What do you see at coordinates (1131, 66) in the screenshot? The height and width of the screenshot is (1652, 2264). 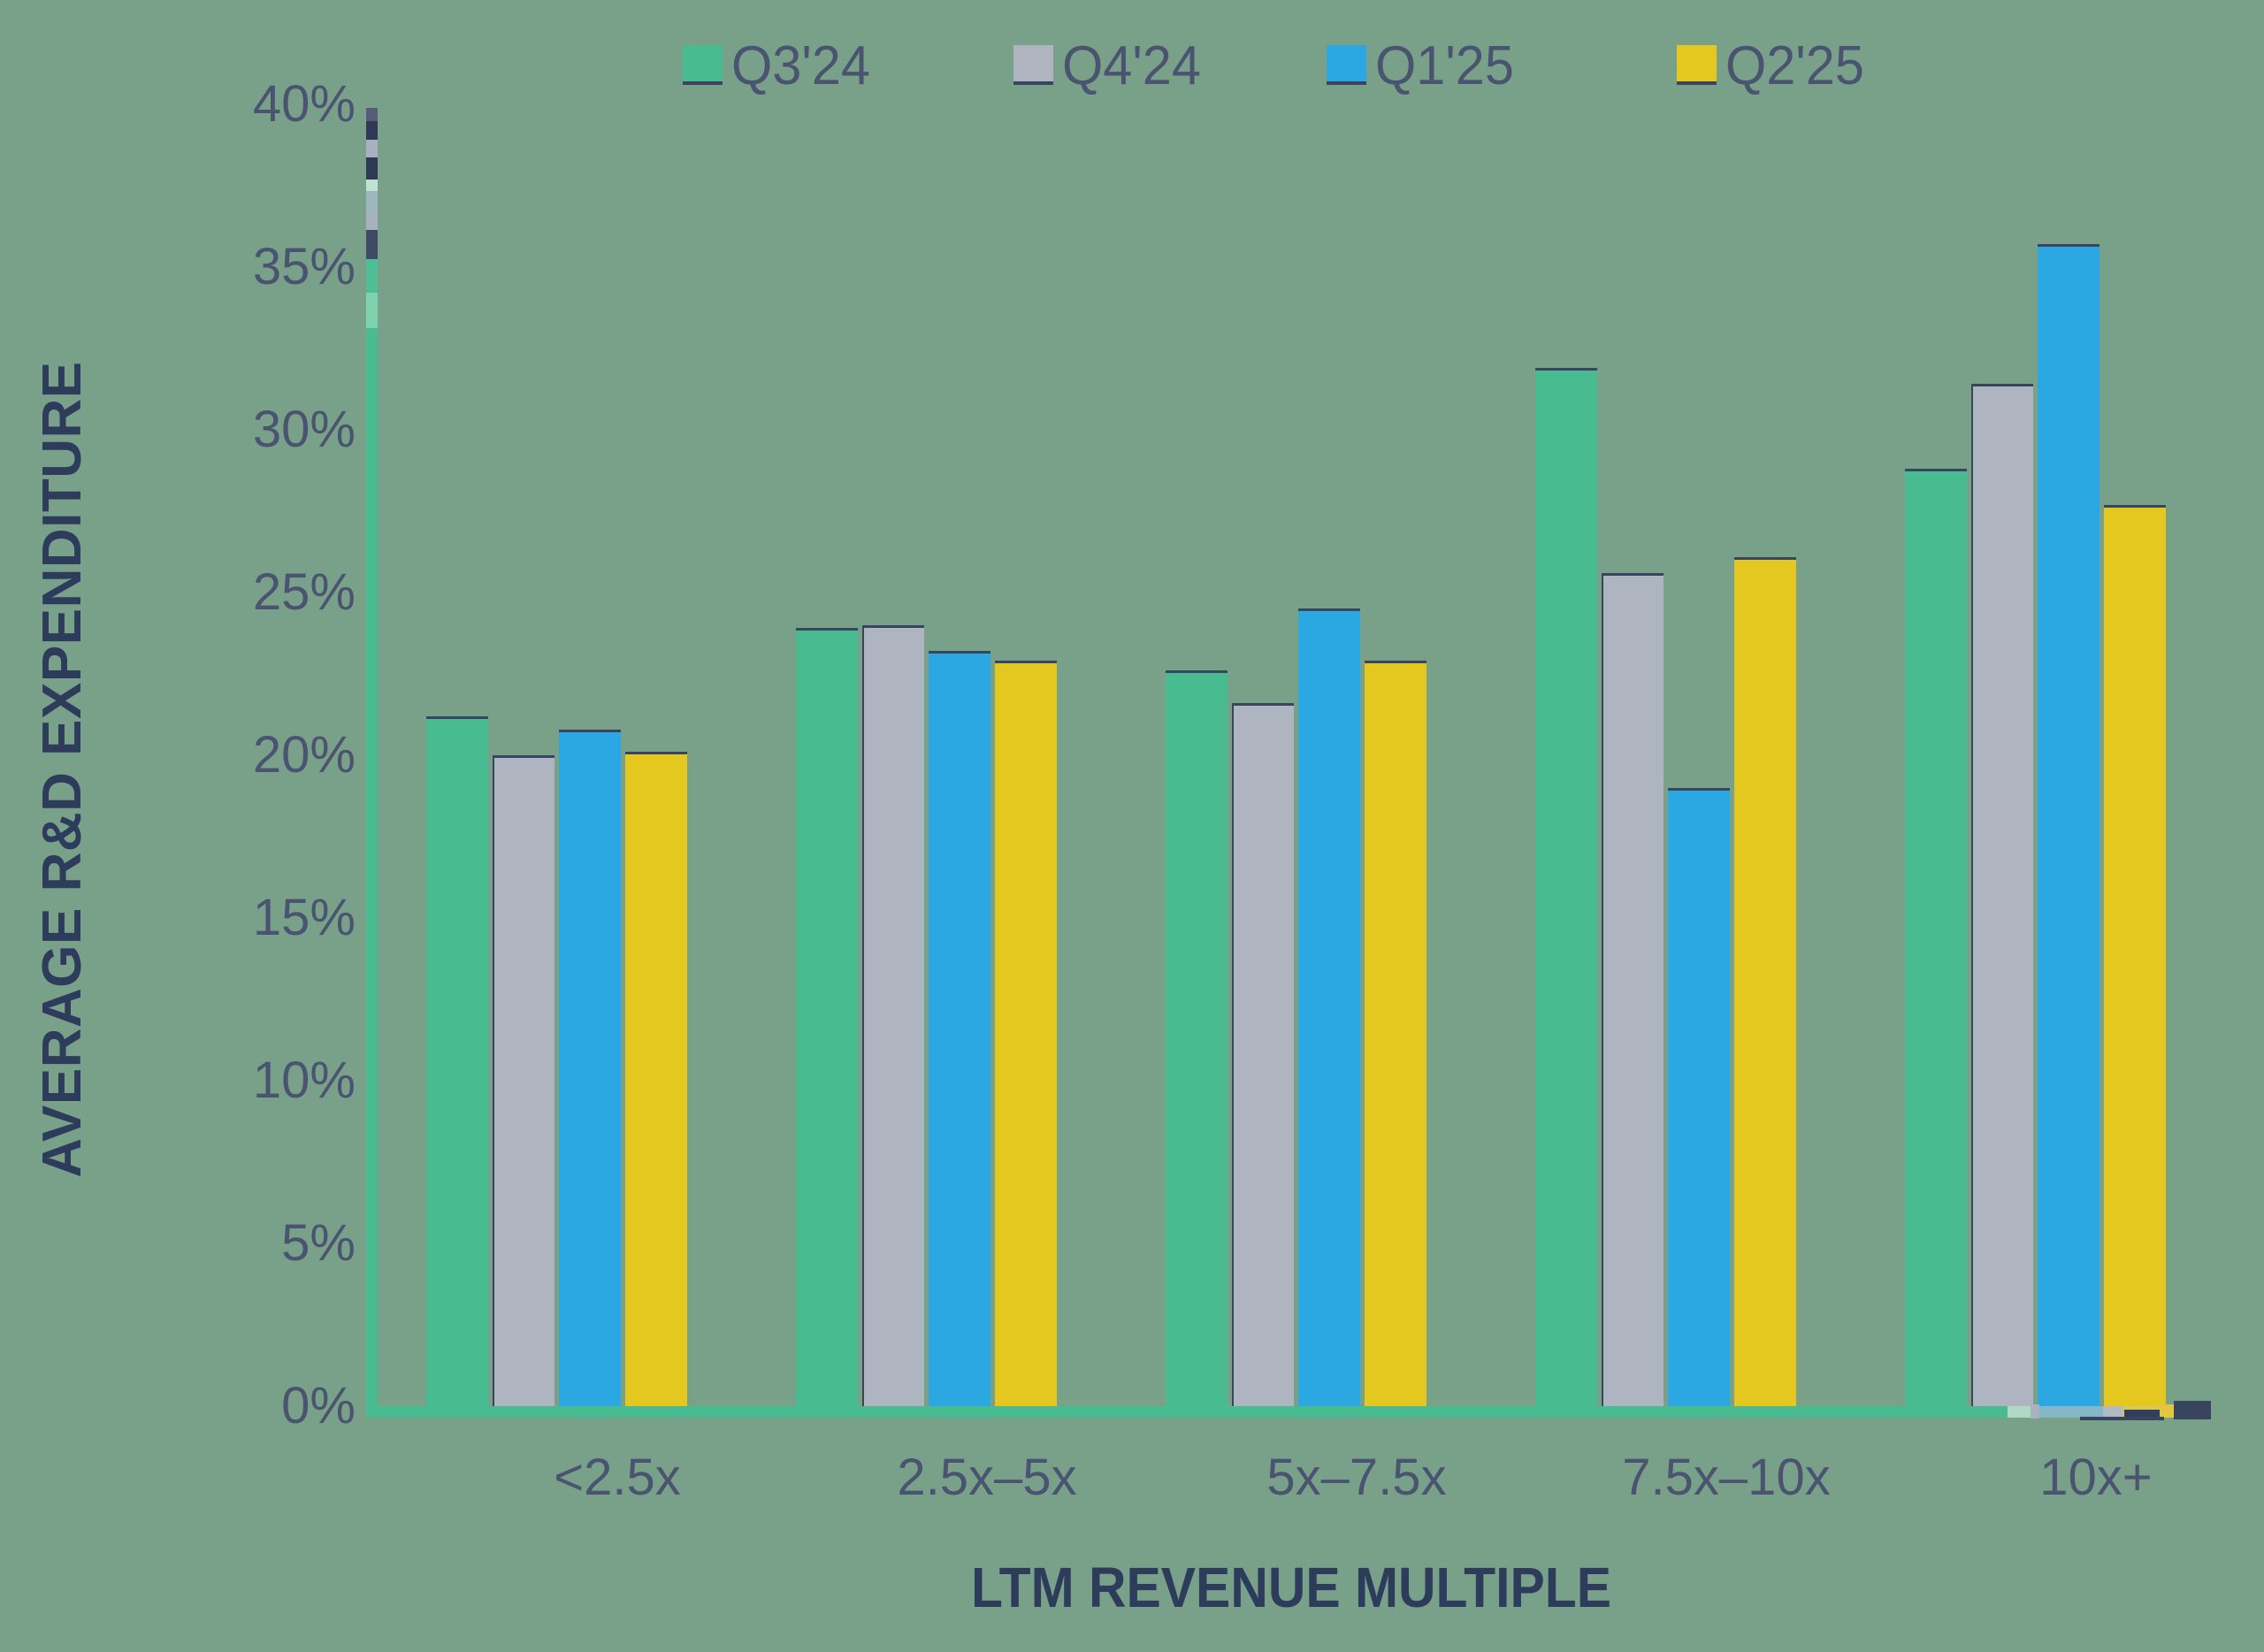 I see `legend-label: Q4'24` at bounding box center [1131, 66].